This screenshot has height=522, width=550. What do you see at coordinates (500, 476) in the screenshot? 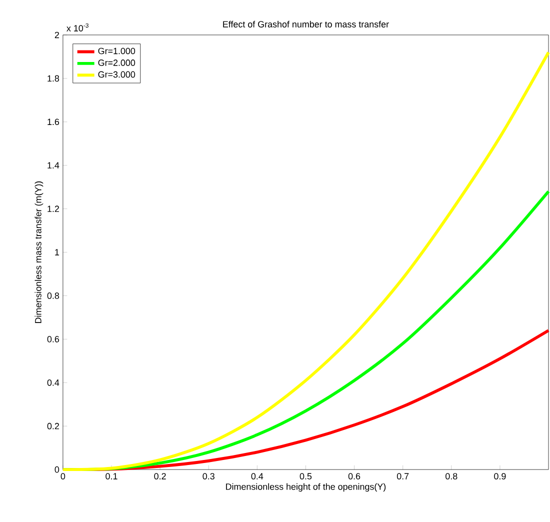
I see `x-tick-label: 0.9` at bounding box center [500, 476].